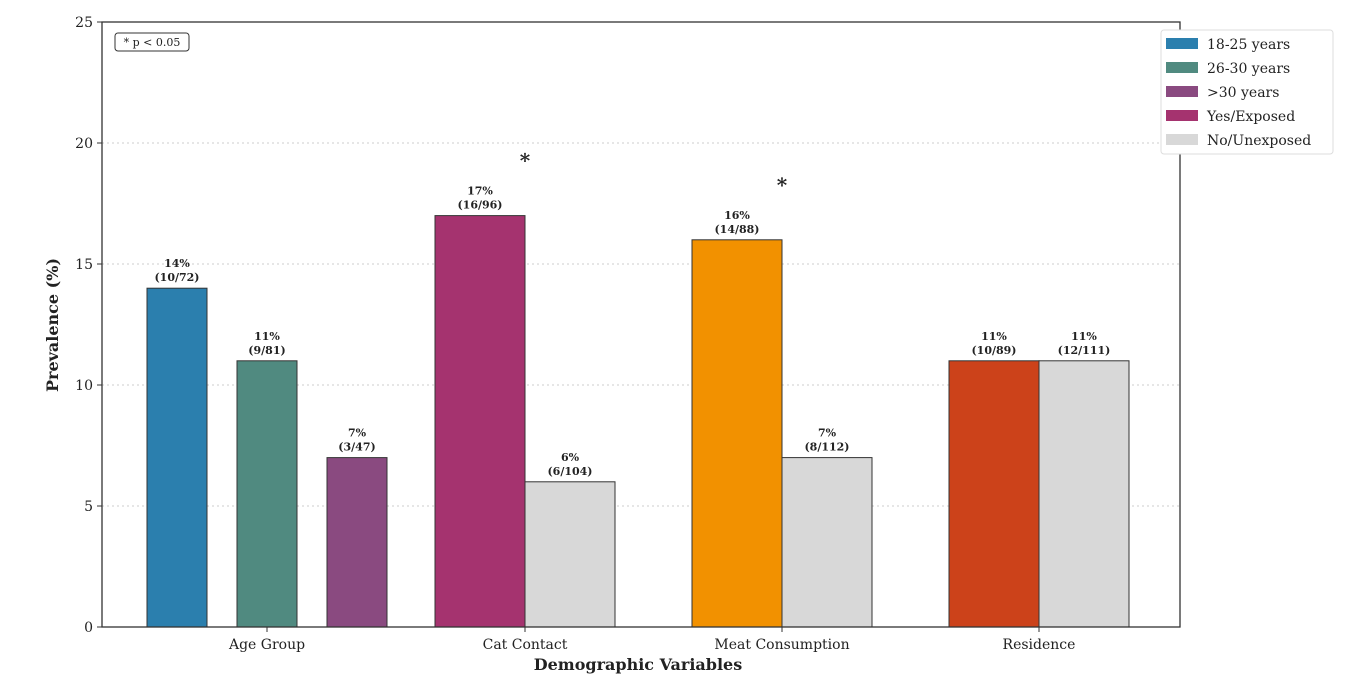  I want to click on y-tick-label: 5, so click(88, 507).